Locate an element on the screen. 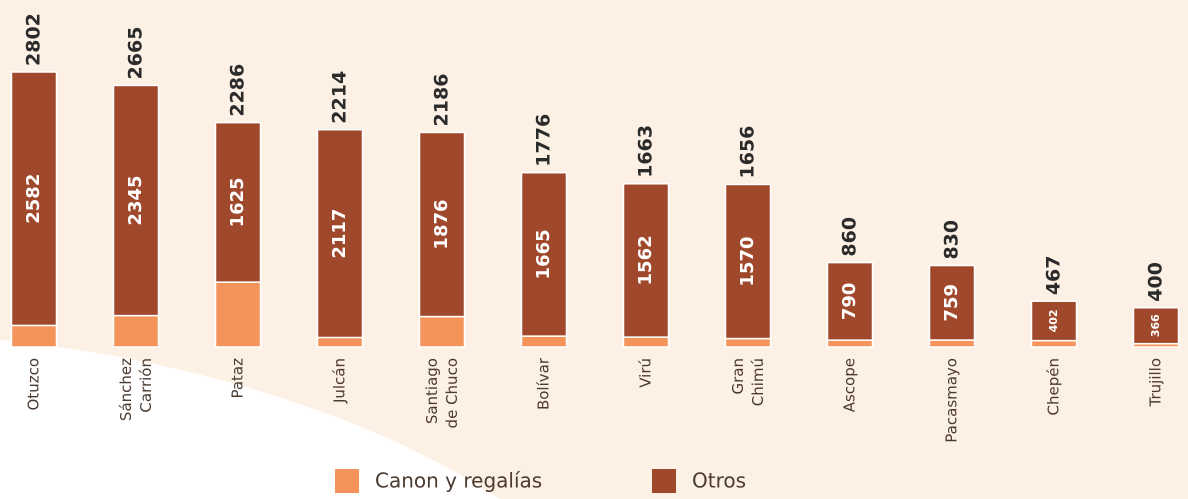 This screenshot has height=499, width=1188. value-label: 1665 is located at coordinates (543, 254).